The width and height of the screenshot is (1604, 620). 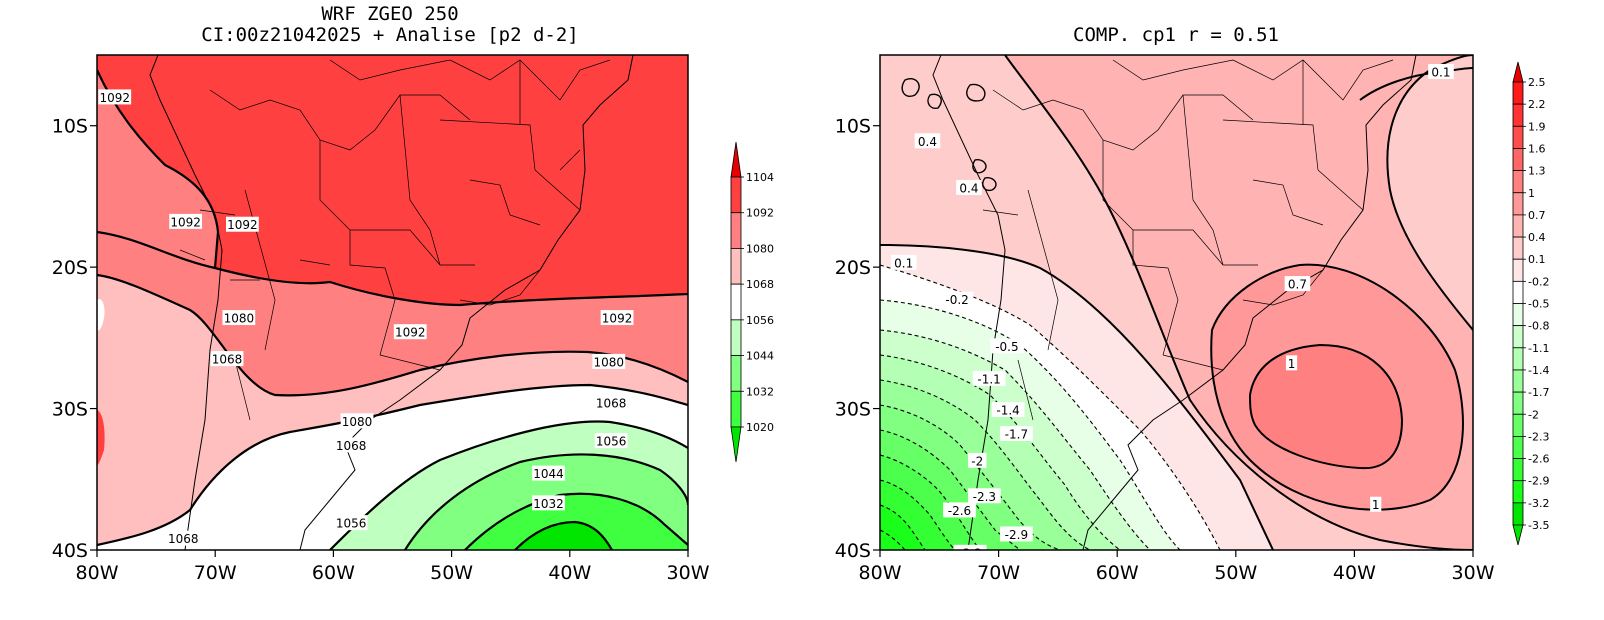 What do you see at coordinates (1538, 481) in the screenshot?
I see `right-colorbar-label: -2.9` at bounding box center [1538, 481].